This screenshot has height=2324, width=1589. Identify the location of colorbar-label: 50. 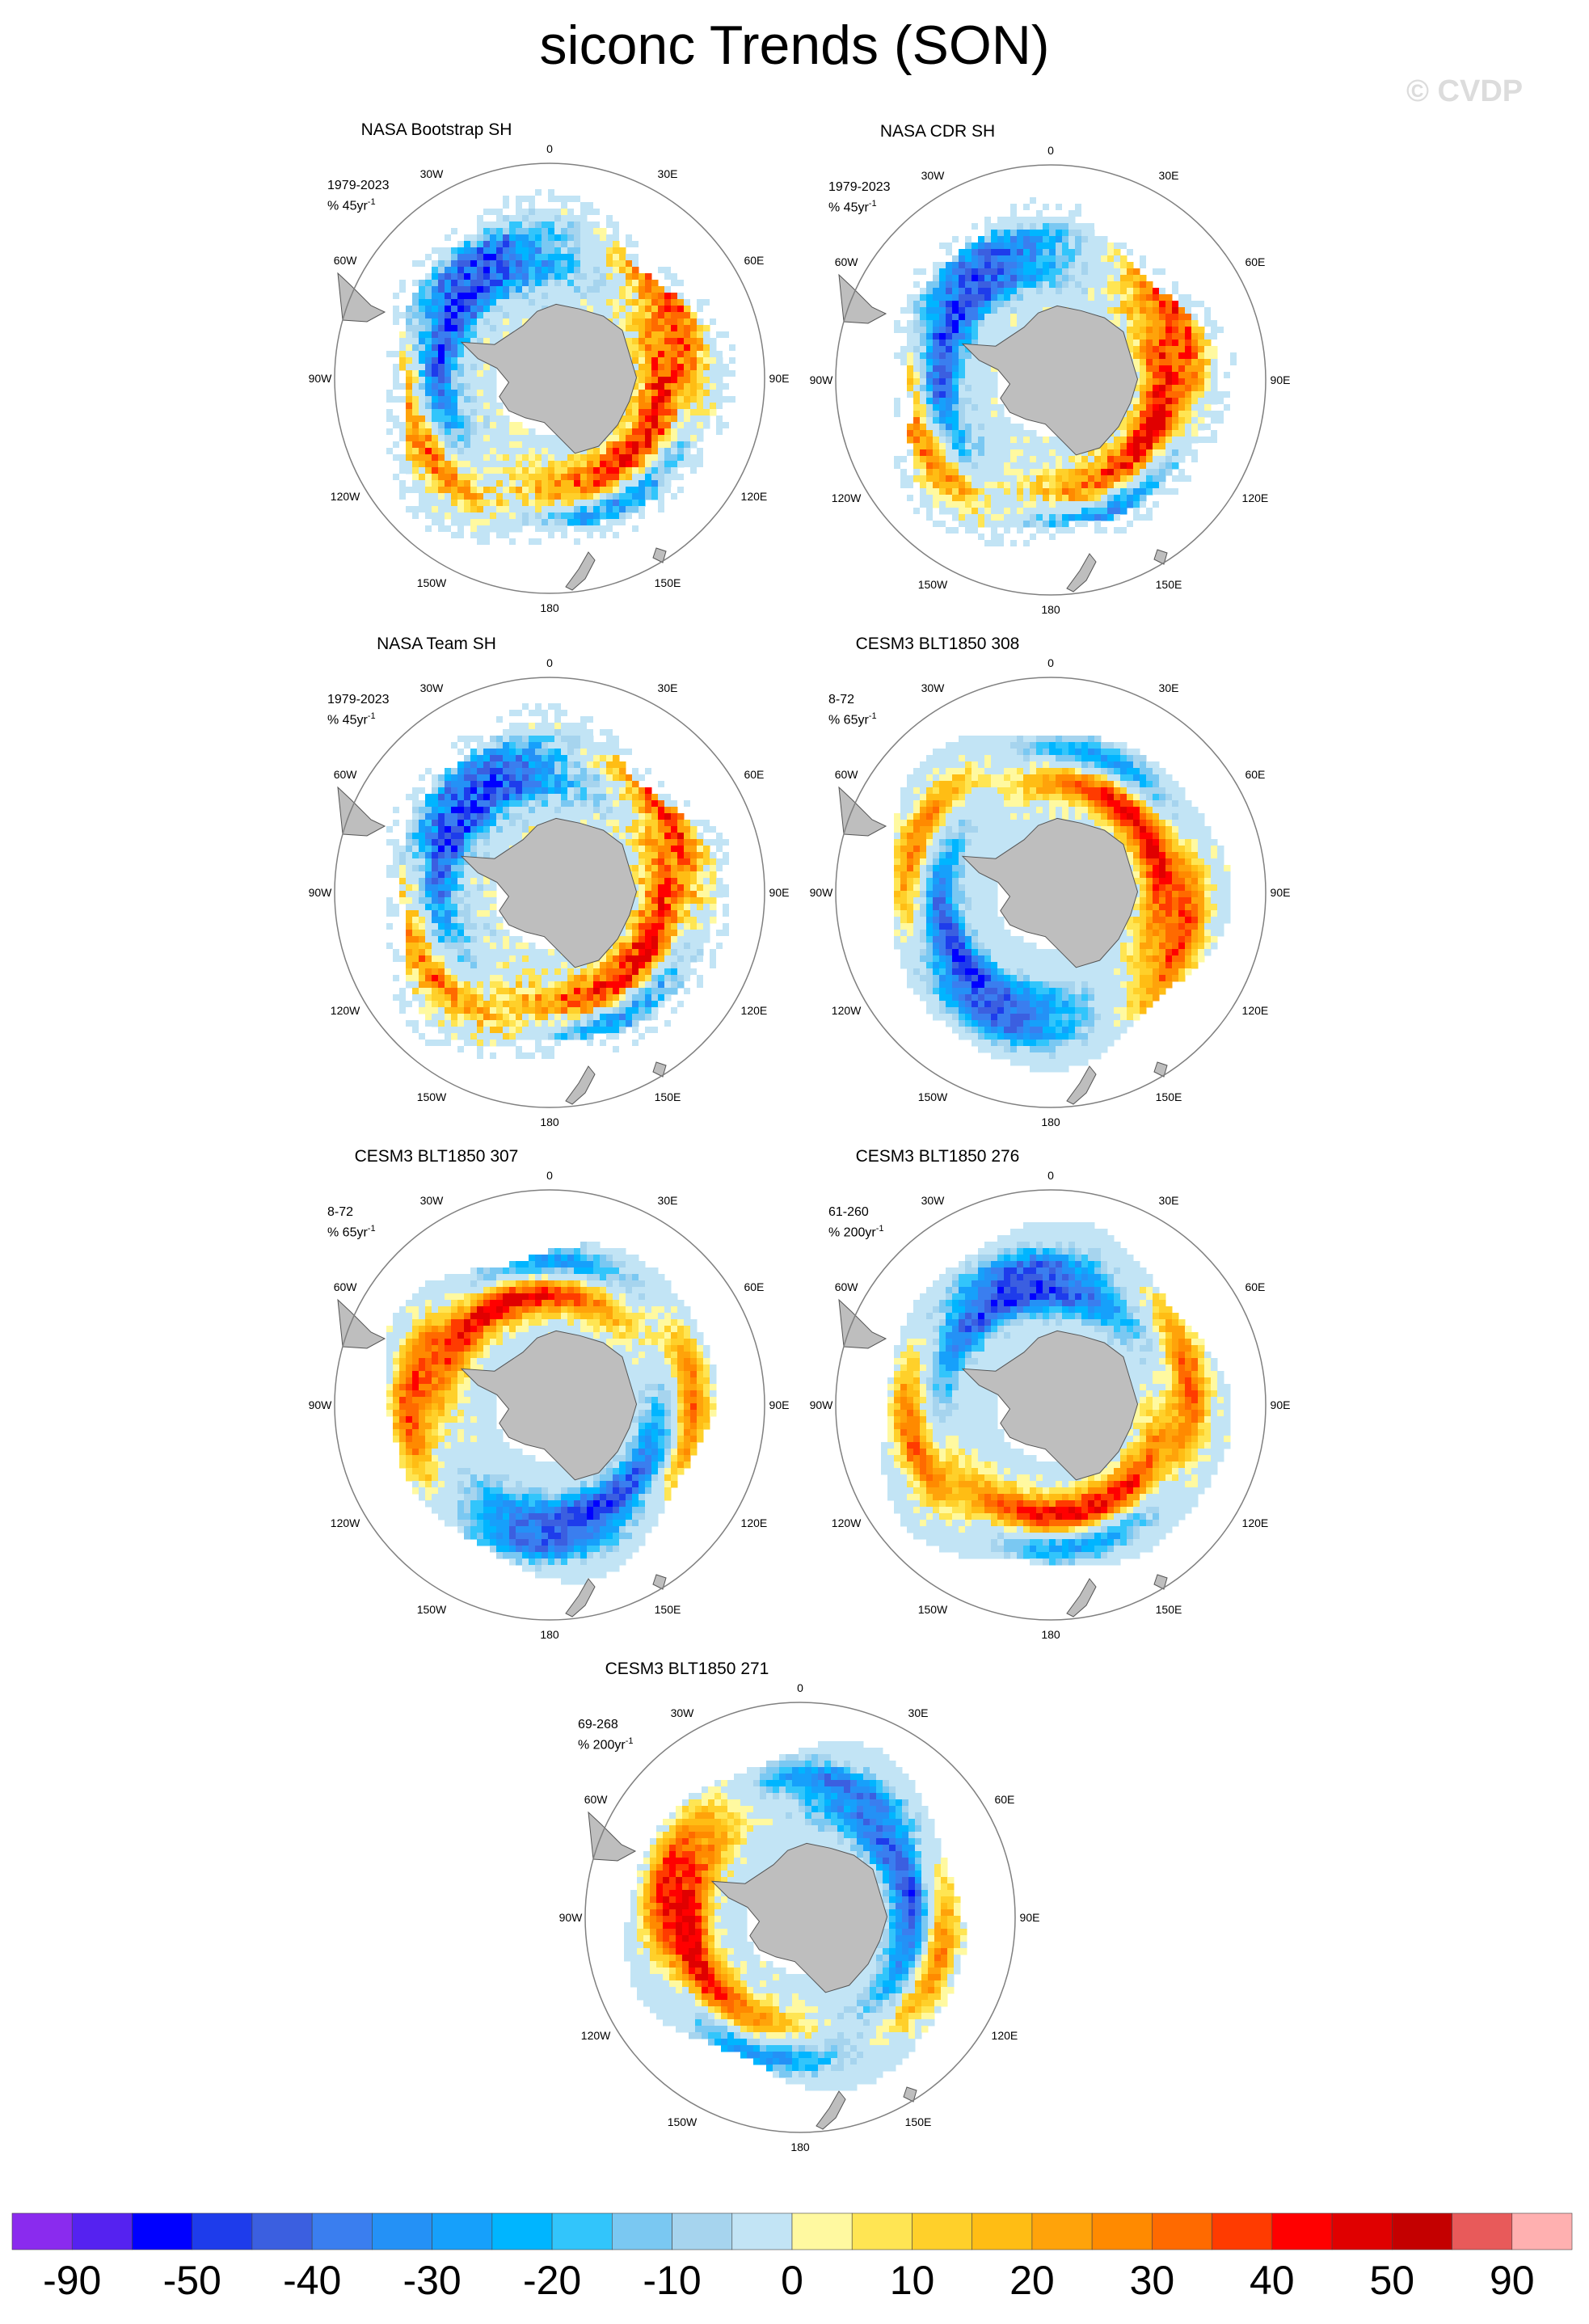
(1391, 2281).